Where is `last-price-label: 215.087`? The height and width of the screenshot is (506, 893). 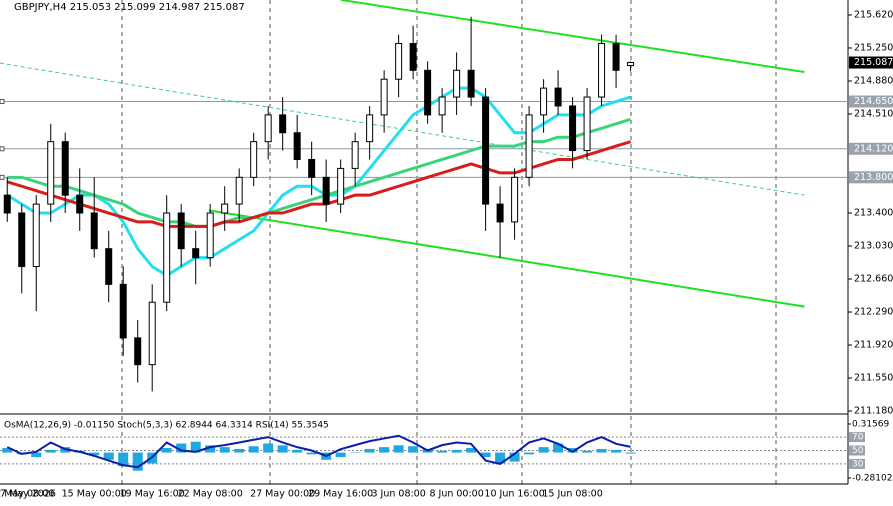 last-price-label: 215.087 is located at coordinates (873, 62).